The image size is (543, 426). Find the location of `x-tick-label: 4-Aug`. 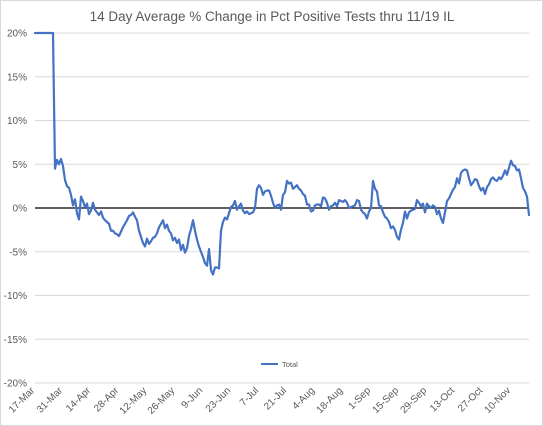

x-tick-label: 4-Aug is located at coordinates (303, 398).